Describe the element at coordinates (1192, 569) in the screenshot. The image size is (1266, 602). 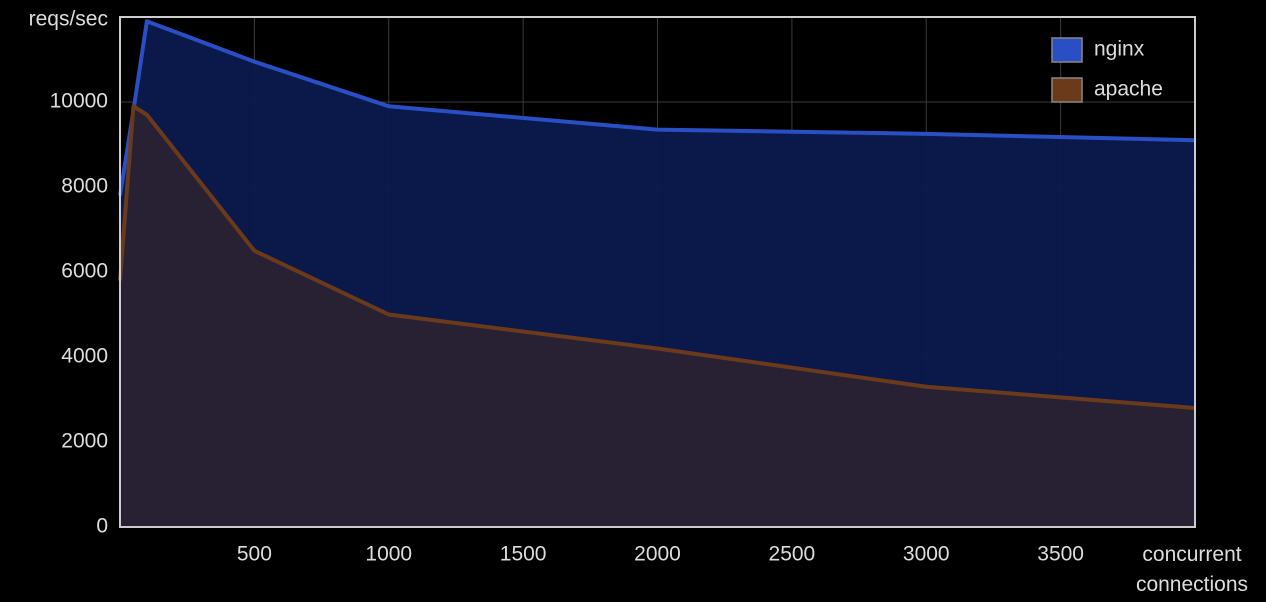
I see `x-axis-label: concurrent connections` at that location.